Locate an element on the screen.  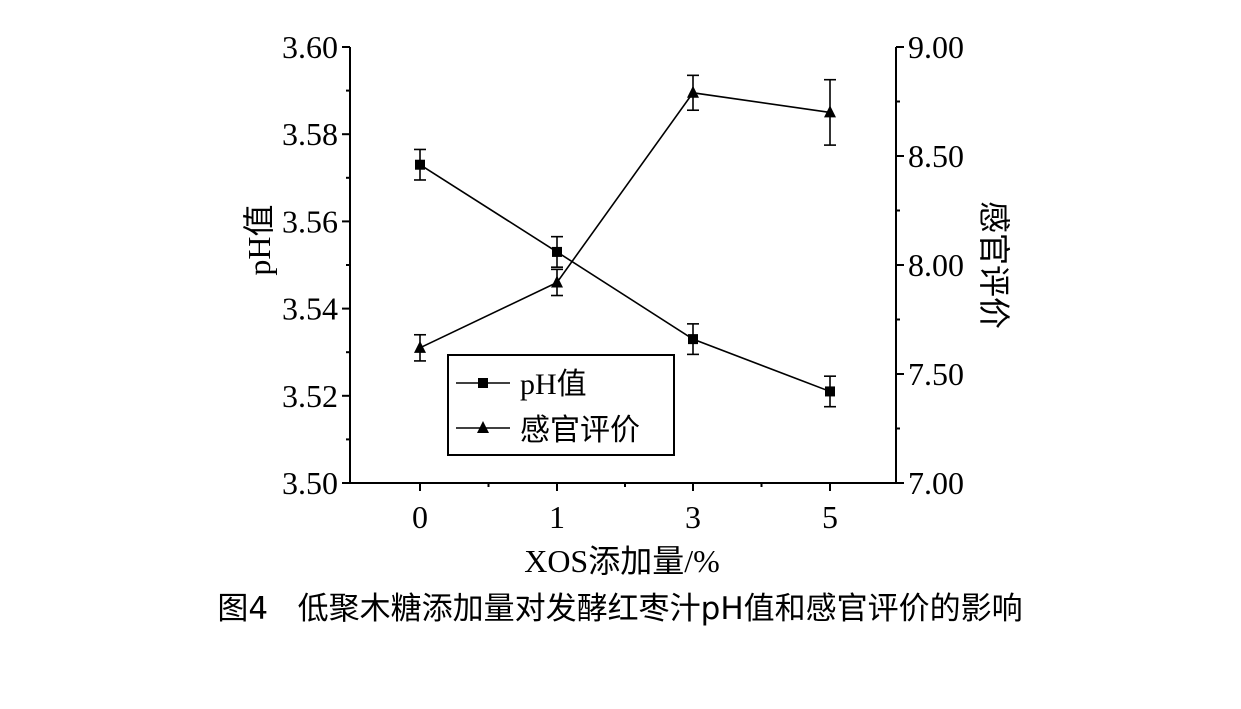
legend-ph-marker is located at coordinates (483, 383).